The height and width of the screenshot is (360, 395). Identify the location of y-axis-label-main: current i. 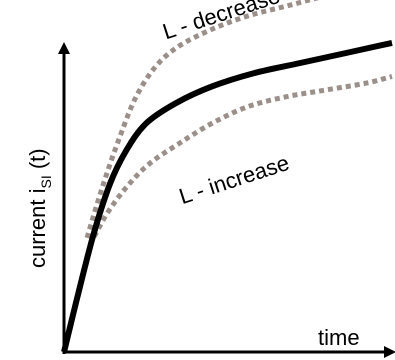
(37, 228).